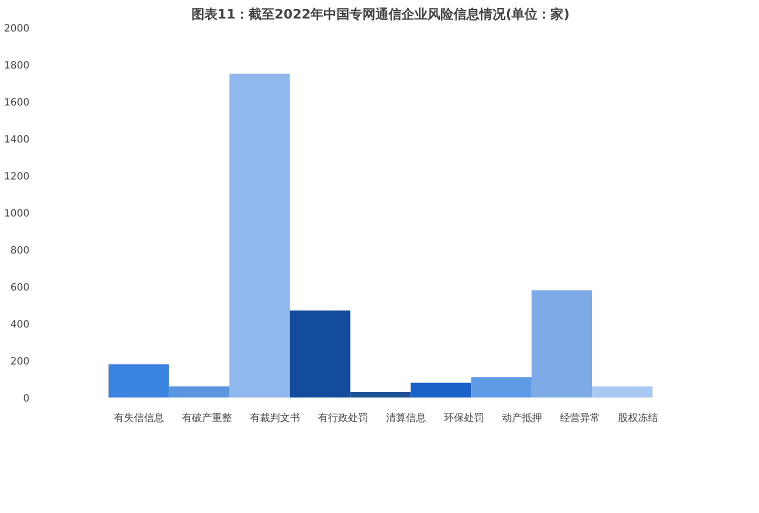  Describe the element at coordinates (20, 251) in the screenshot. I see `y-tick-label: 800` at that location.